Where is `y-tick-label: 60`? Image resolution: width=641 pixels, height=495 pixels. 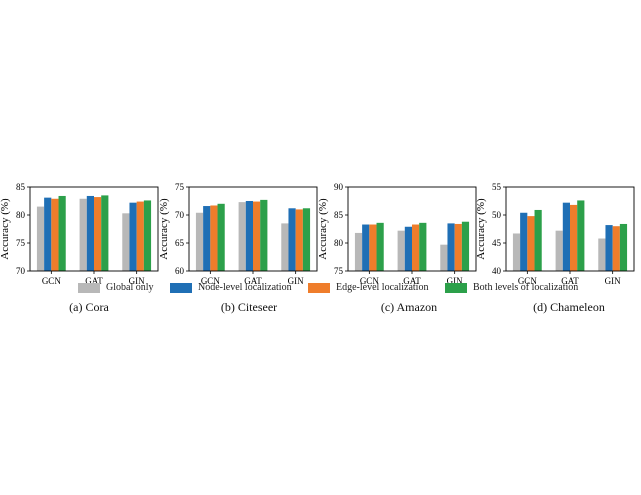 y-tick-label: 60 is located at coordinates (180, 271).